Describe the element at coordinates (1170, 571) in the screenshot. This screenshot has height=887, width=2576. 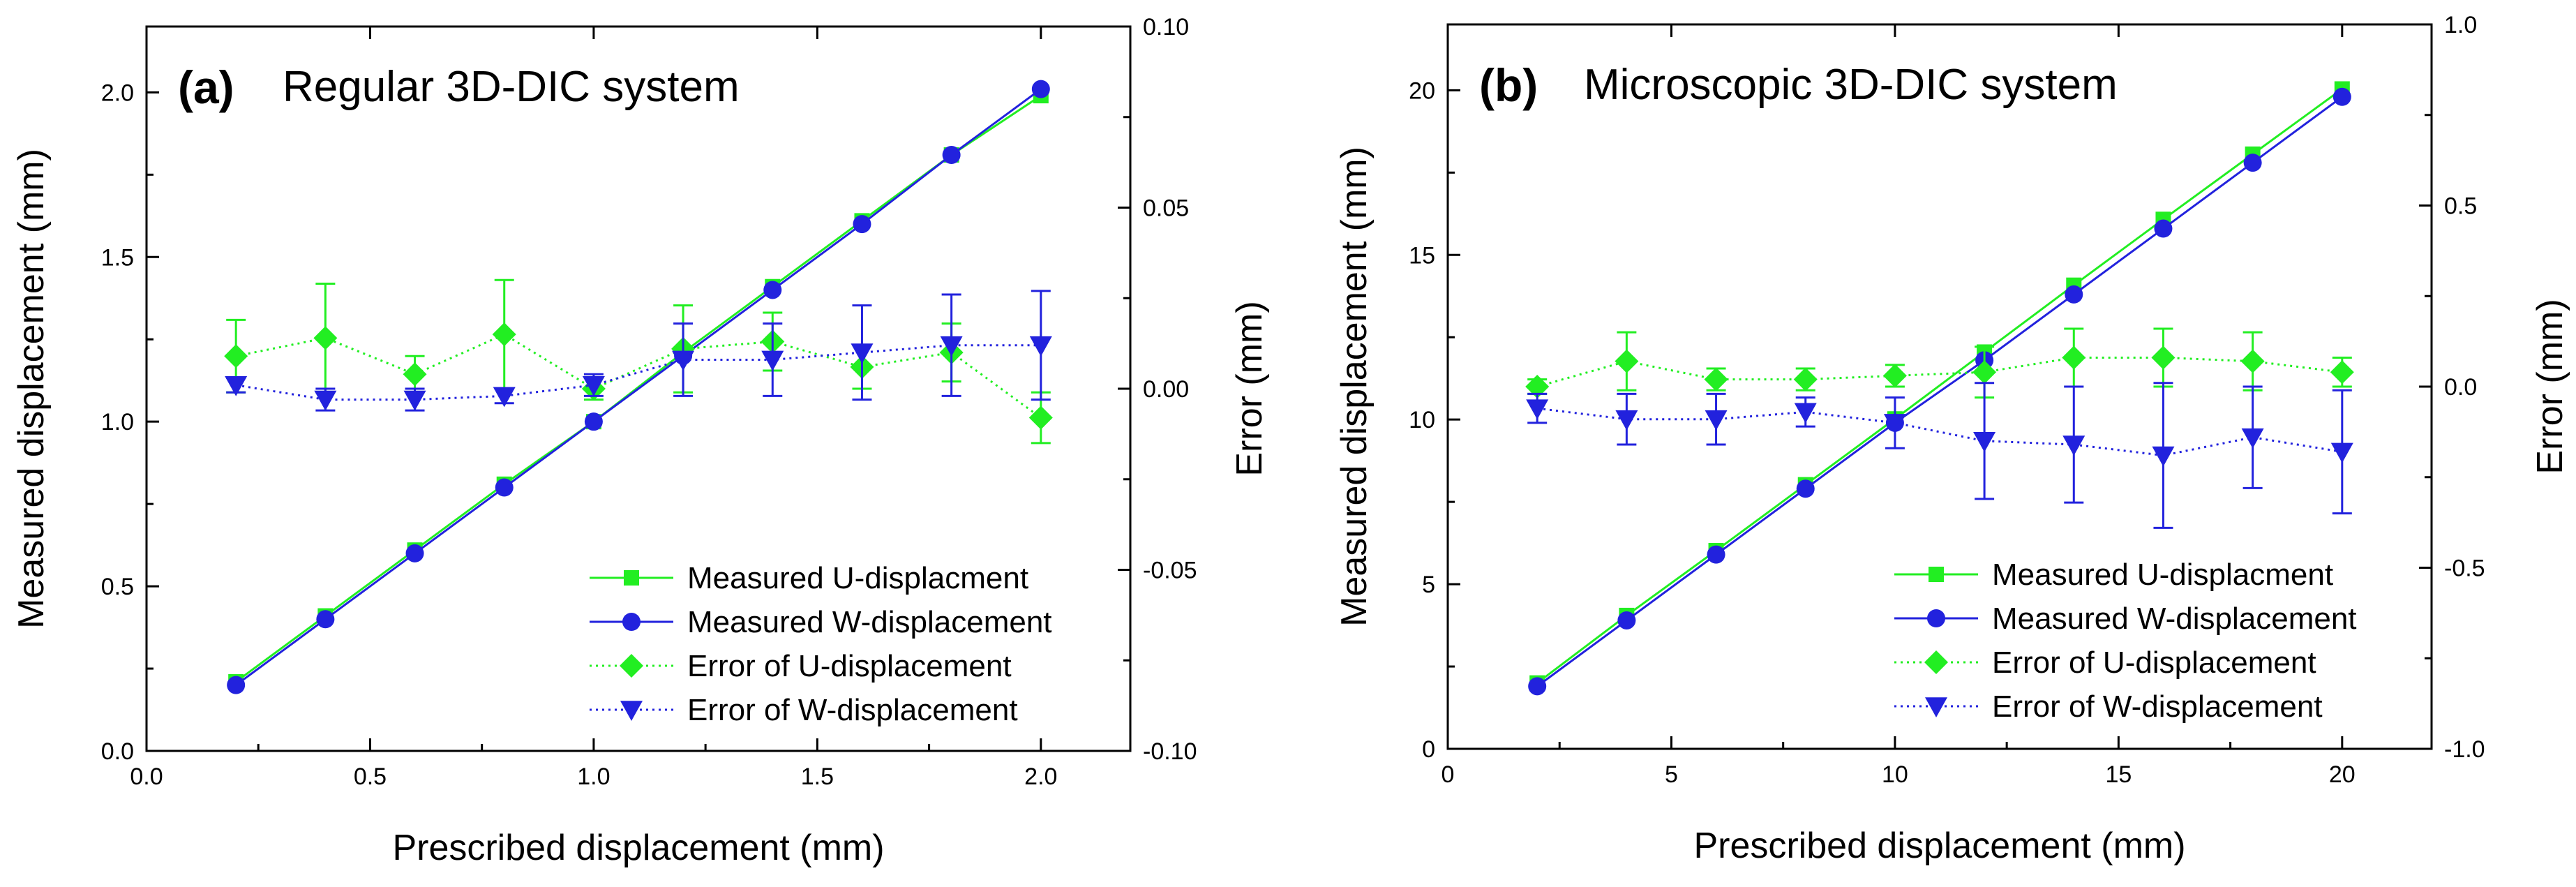
I see `y2-tick-label: -0.05` at that location.